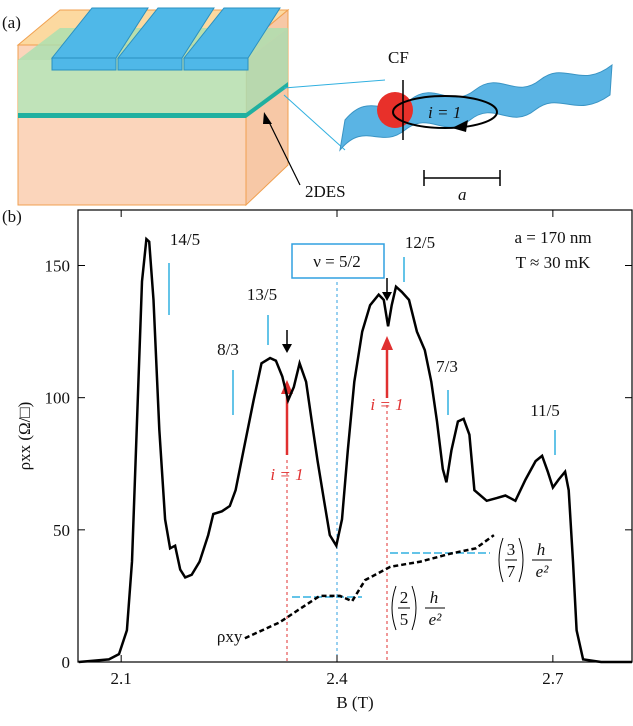 This screenshot has width=633, height=726. I want to click on y-tick-label: 150, so click(58, 266).